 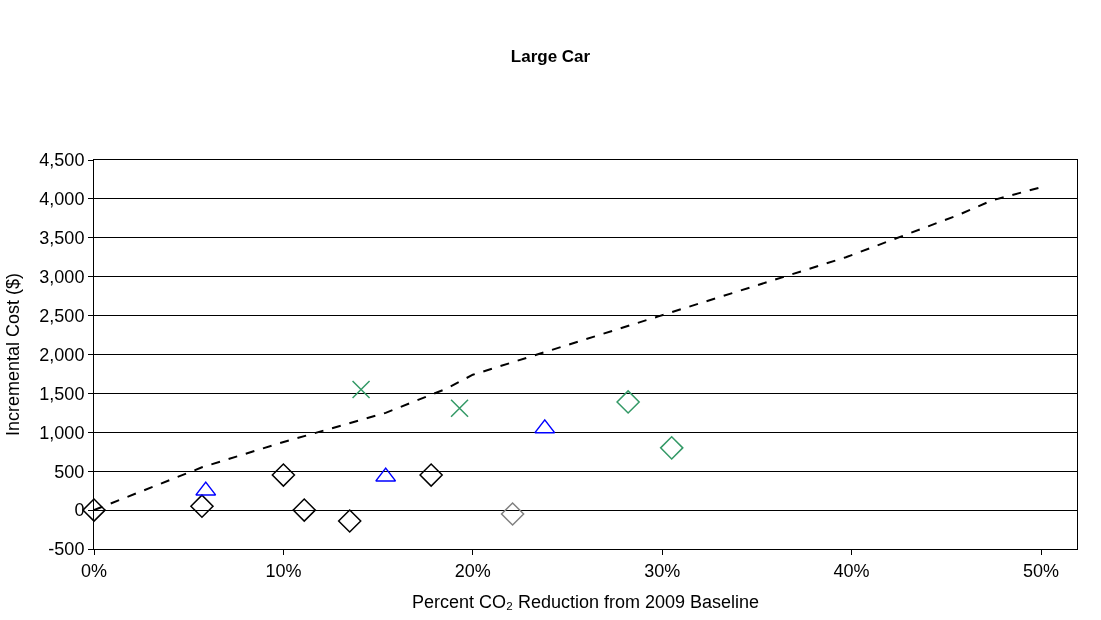 I want to click on chart-title: Large Car, so click(x=550, y=56).